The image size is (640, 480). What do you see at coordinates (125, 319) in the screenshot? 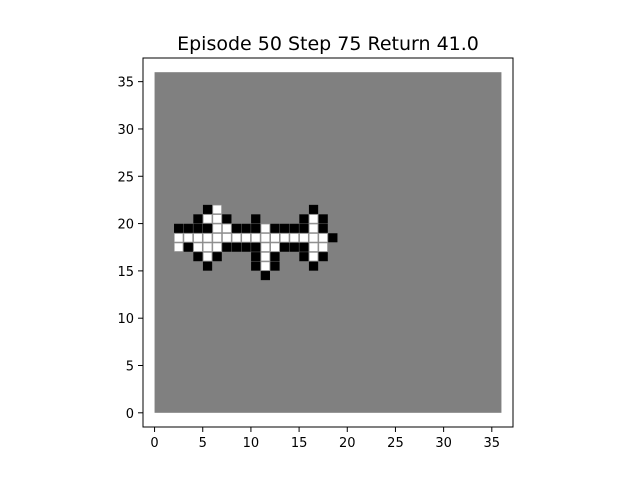
I see `y-tick-label: 10` at bounding box center [125, 319].